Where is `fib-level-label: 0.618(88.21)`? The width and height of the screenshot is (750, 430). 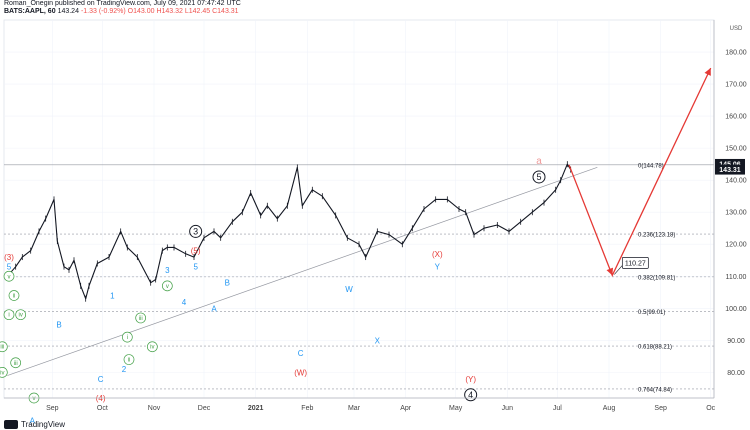
fib-level-label: 0.618(88.21) is located at coordinates (655, 348).